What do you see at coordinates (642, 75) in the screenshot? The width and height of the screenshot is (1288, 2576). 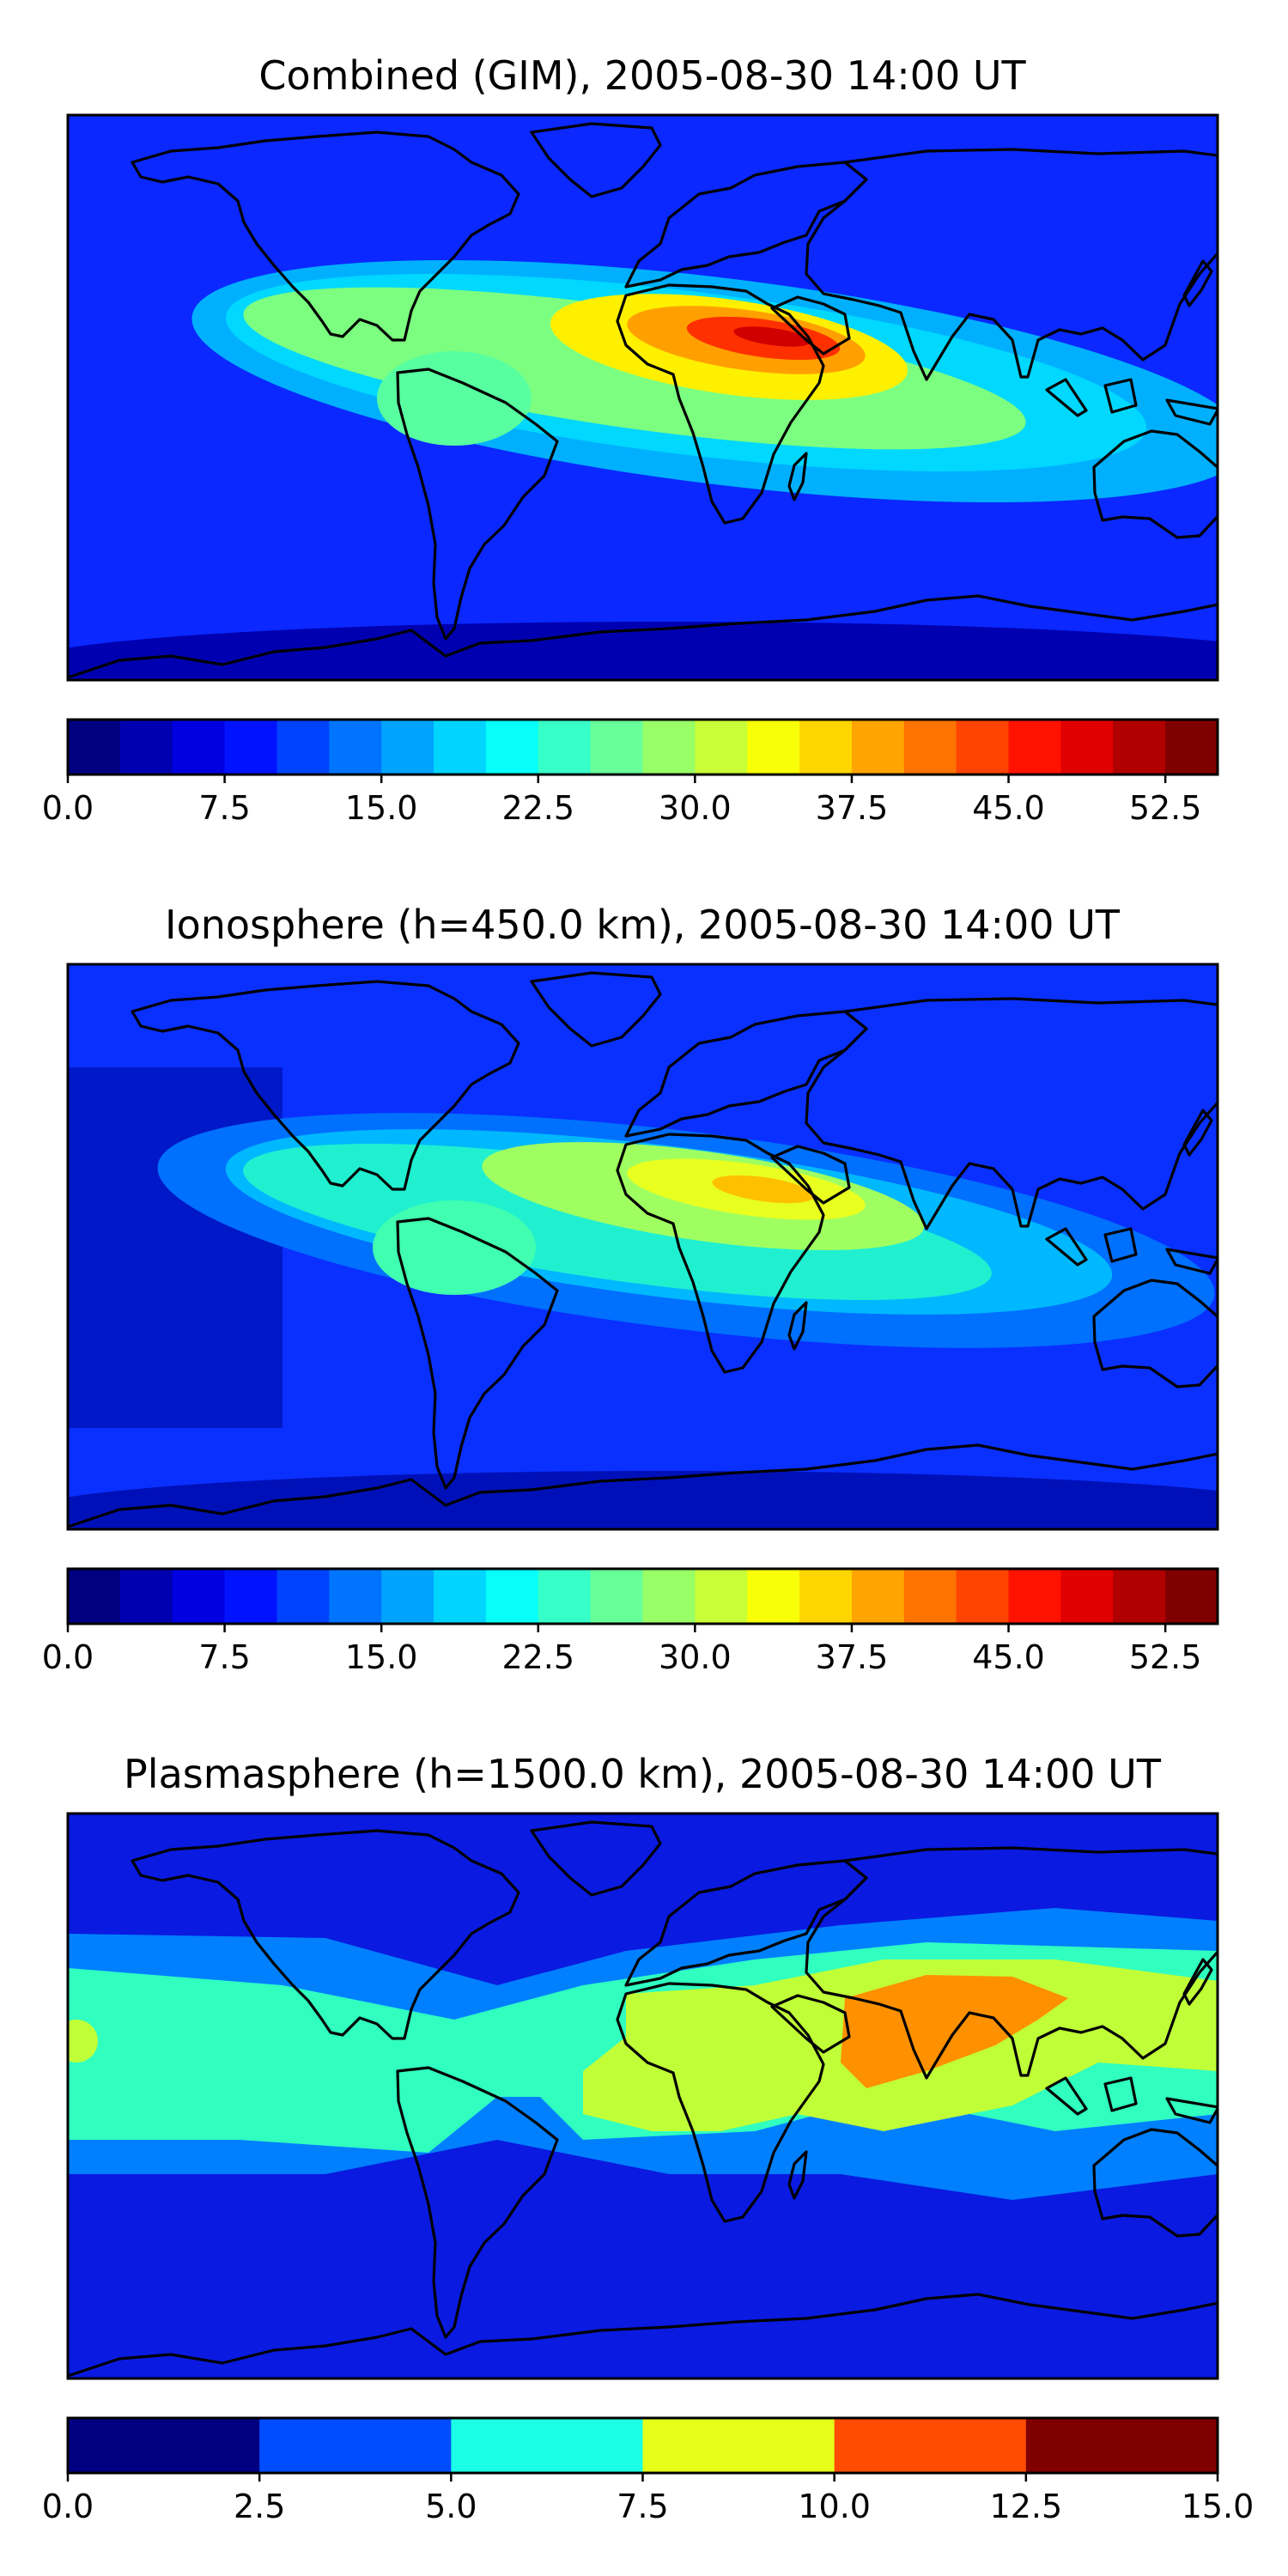 I see `panel-1-title: Combined (GIM), 2005-08-30 14:00 UT` at bounding box center [642, 75].